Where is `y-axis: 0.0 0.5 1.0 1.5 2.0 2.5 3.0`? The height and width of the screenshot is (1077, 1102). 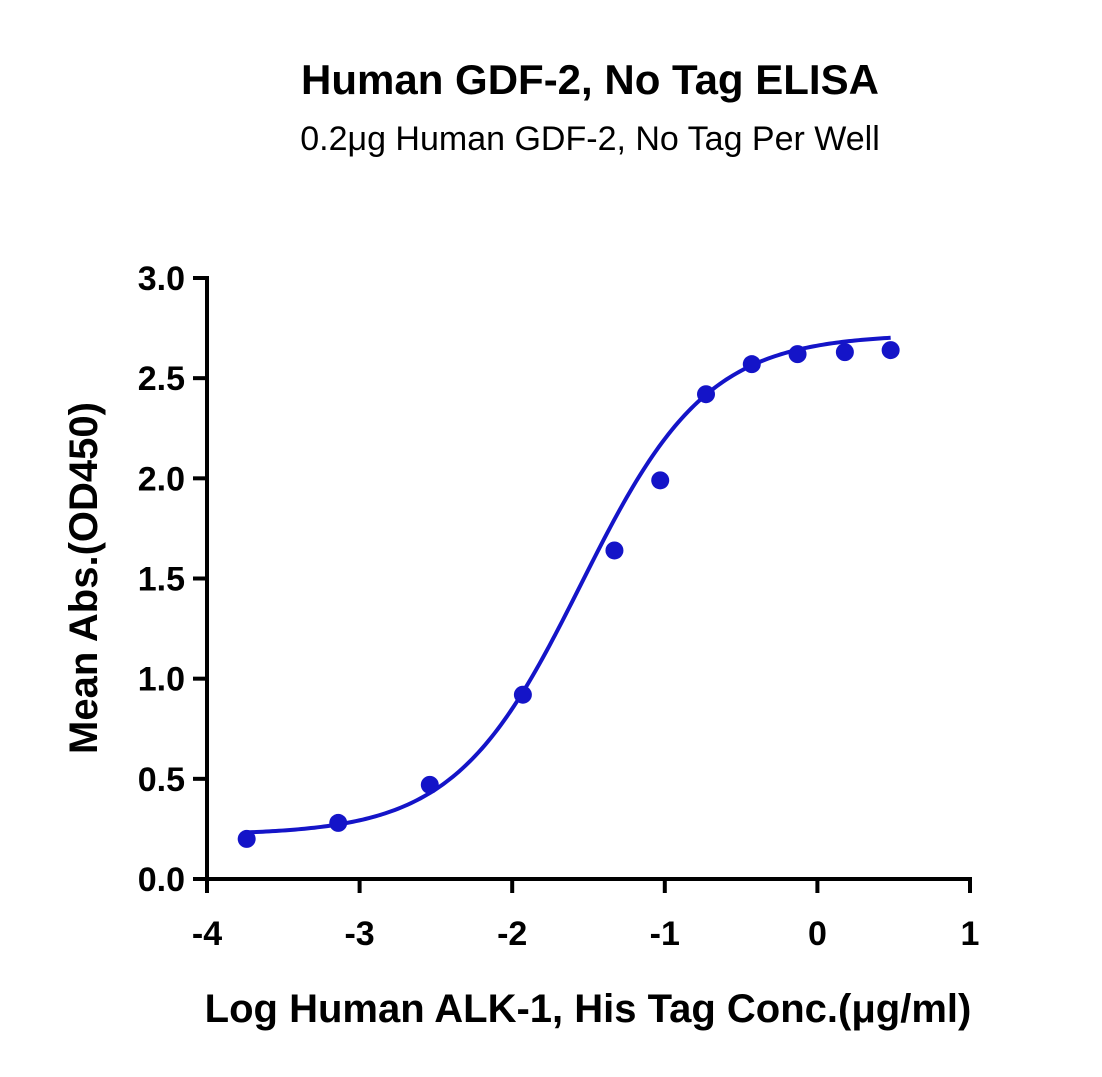 y-axis: 0.0 0.5 1.0 1.5 2.0 2.5 3.0 is located at coordinates (173, 579).